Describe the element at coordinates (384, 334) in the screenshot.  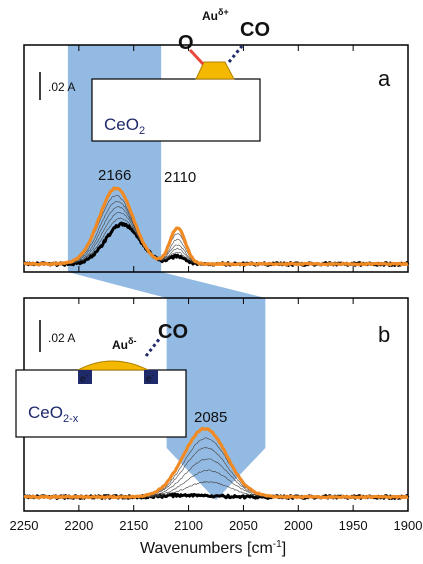
I see `panel-b-letter: b` at that location.